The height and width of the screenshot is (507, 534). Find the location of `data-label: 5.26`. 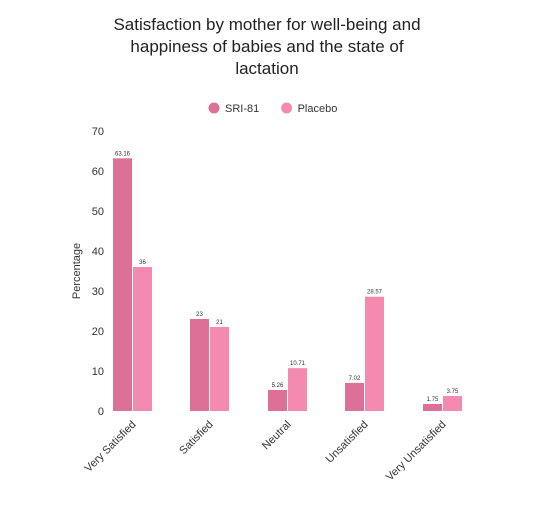

data-label: 5.26 is located at coordinates (278, 386).